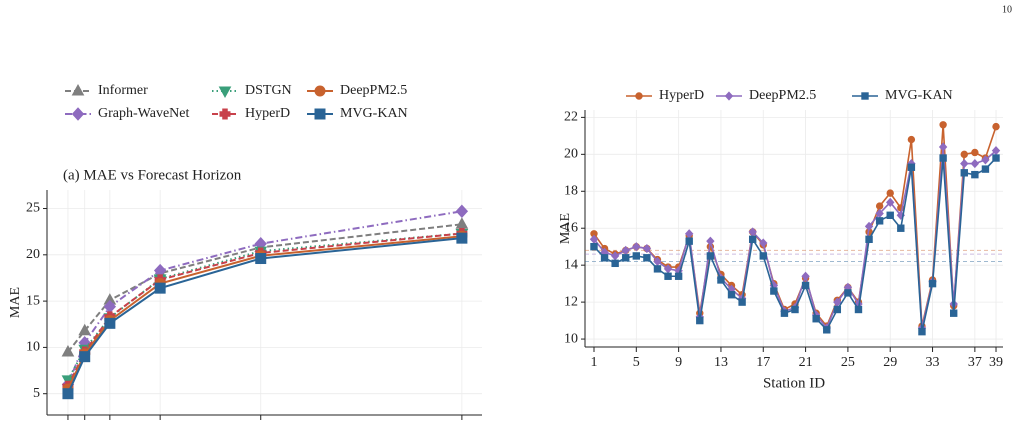 The height and width of the screenshot is (435, 1026). What do you see at coordinates (33, 254) in the screenshot?
I see `y-tick-label: 20` at bounding box center [33, 254].